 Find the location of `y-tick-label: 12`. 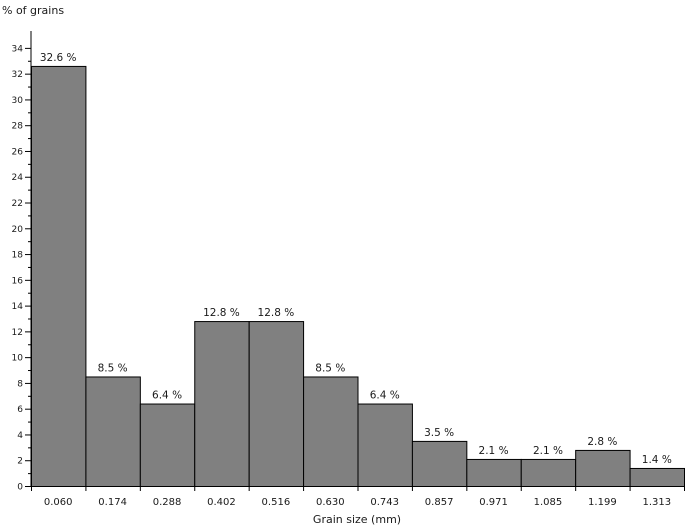

y-tick-label: 12 is located at coordinates (17, 333).